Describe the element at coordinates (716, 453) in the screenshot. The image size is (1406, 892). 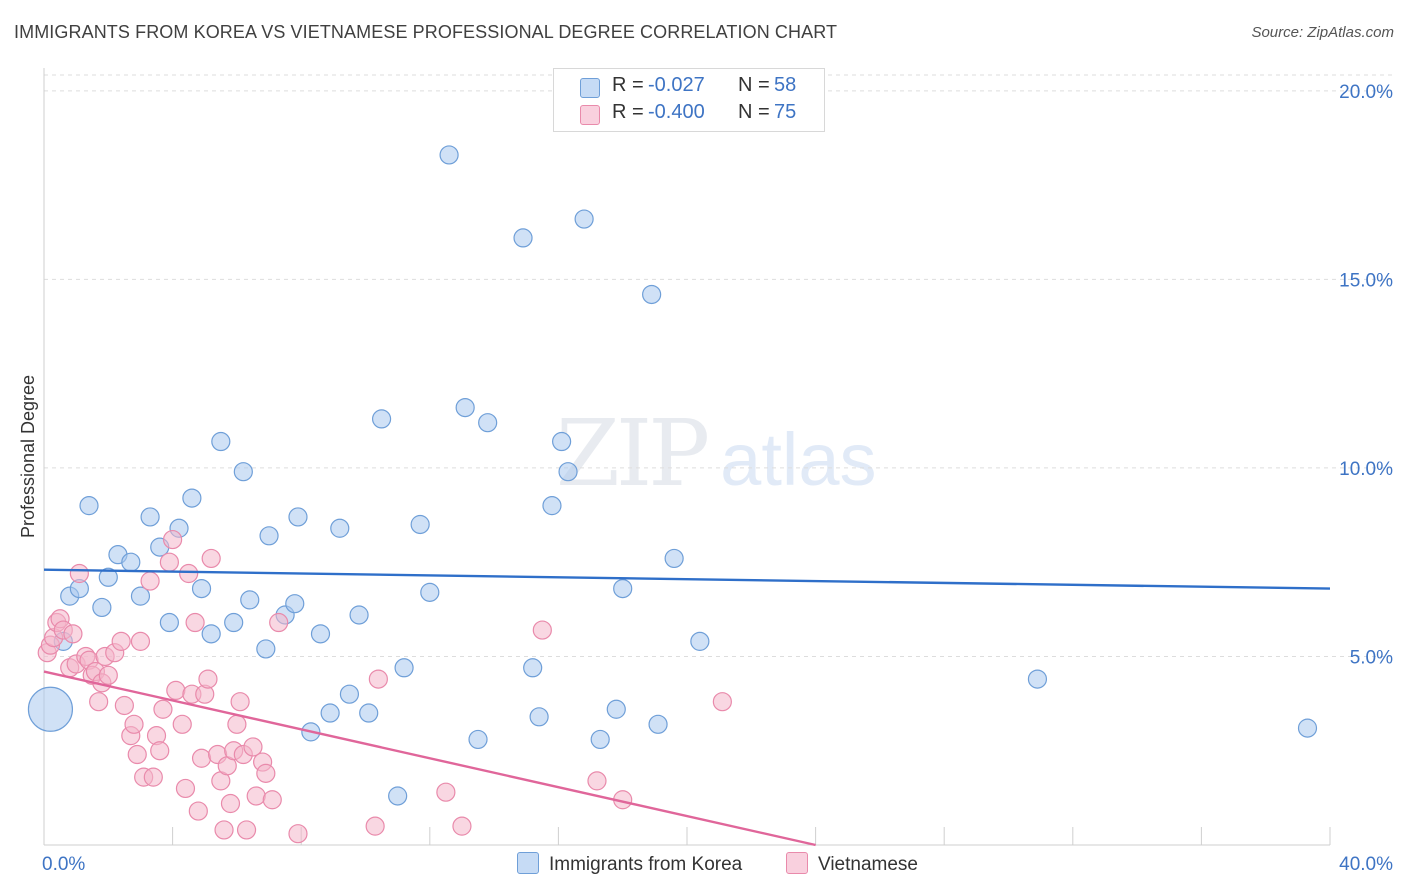
I see `watermark: ZIP atlas` at that location.